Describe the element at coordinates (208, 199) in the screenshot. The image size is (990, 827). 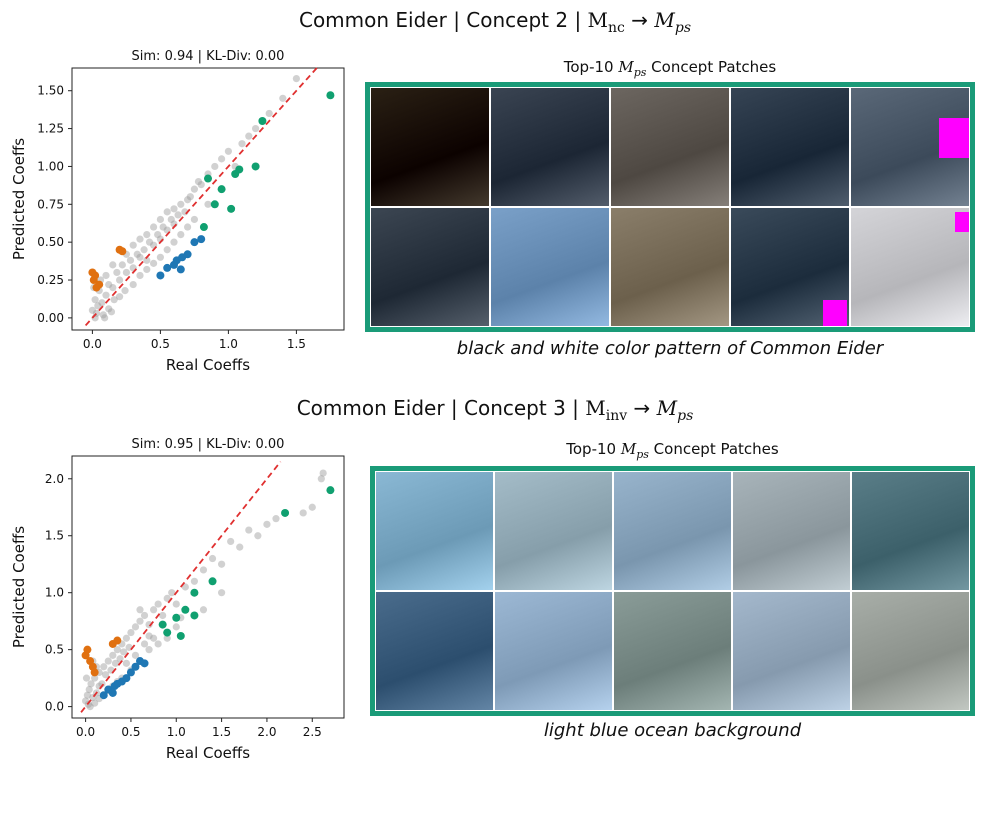
I see `plot-area` at that location.